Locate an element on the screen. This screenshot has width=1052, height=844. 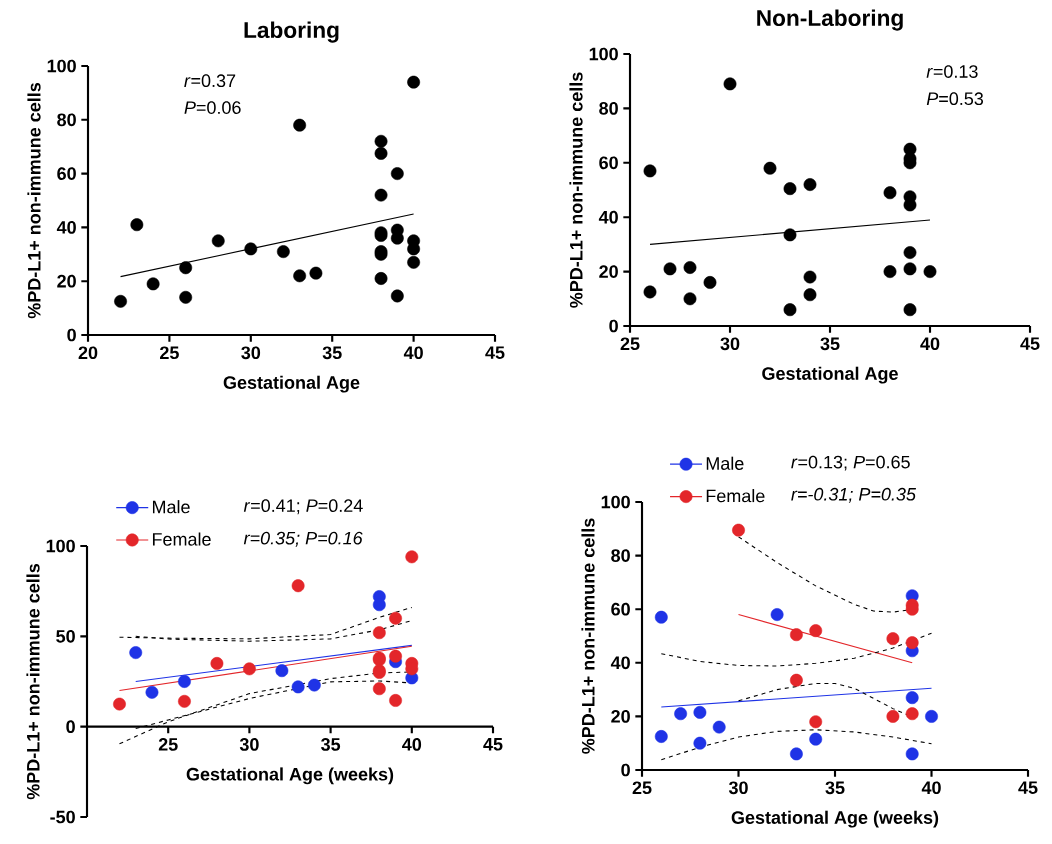
y-tick-label: -50 is located at coordinates (62, 817).